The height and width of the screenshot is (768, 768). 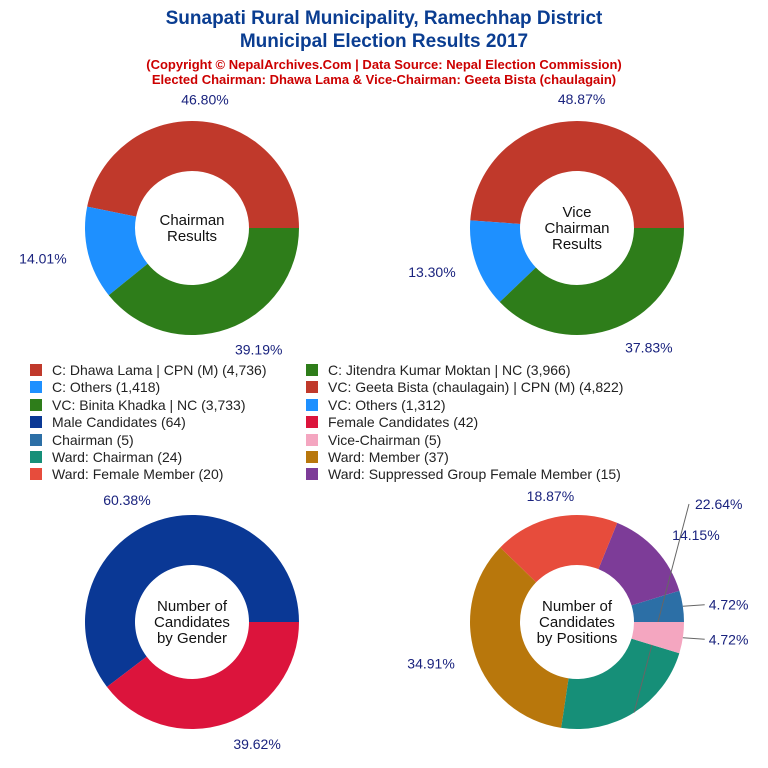 What do you see at coordinates (192, 638) in the screenshot?
I see `donut-center-label: by Gender` at bounding box center [192, 638].